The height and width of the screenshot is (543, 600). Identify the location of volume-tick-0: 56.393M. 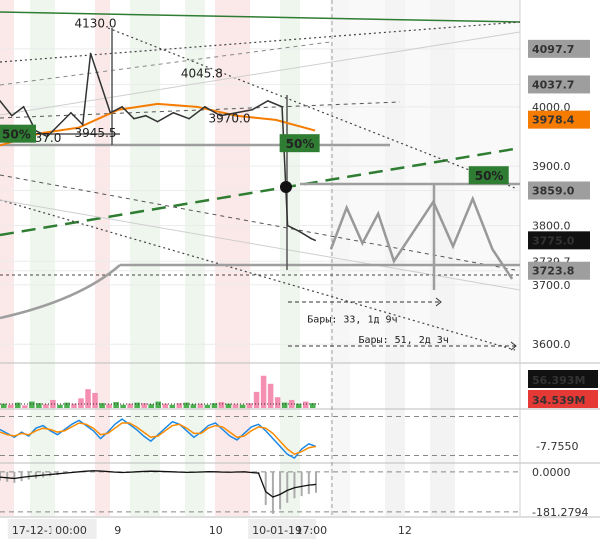
(558, 380).